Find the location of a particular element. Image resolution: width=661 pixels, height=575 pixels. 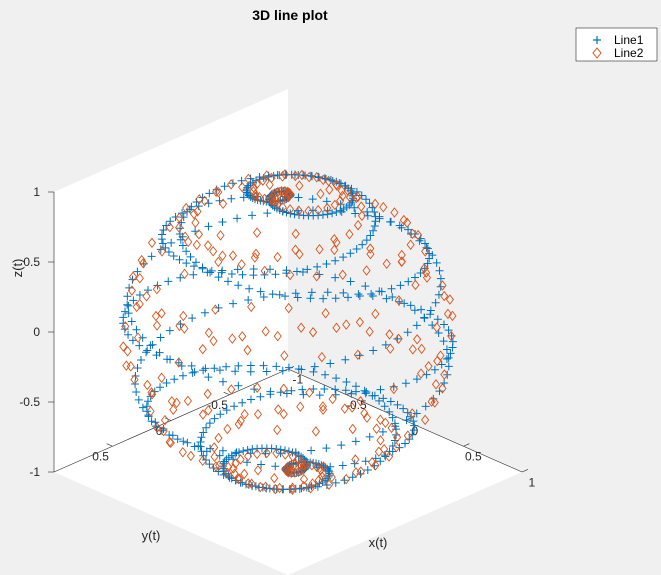

x-tick-label: 1 is located at coordinates (532, 482).